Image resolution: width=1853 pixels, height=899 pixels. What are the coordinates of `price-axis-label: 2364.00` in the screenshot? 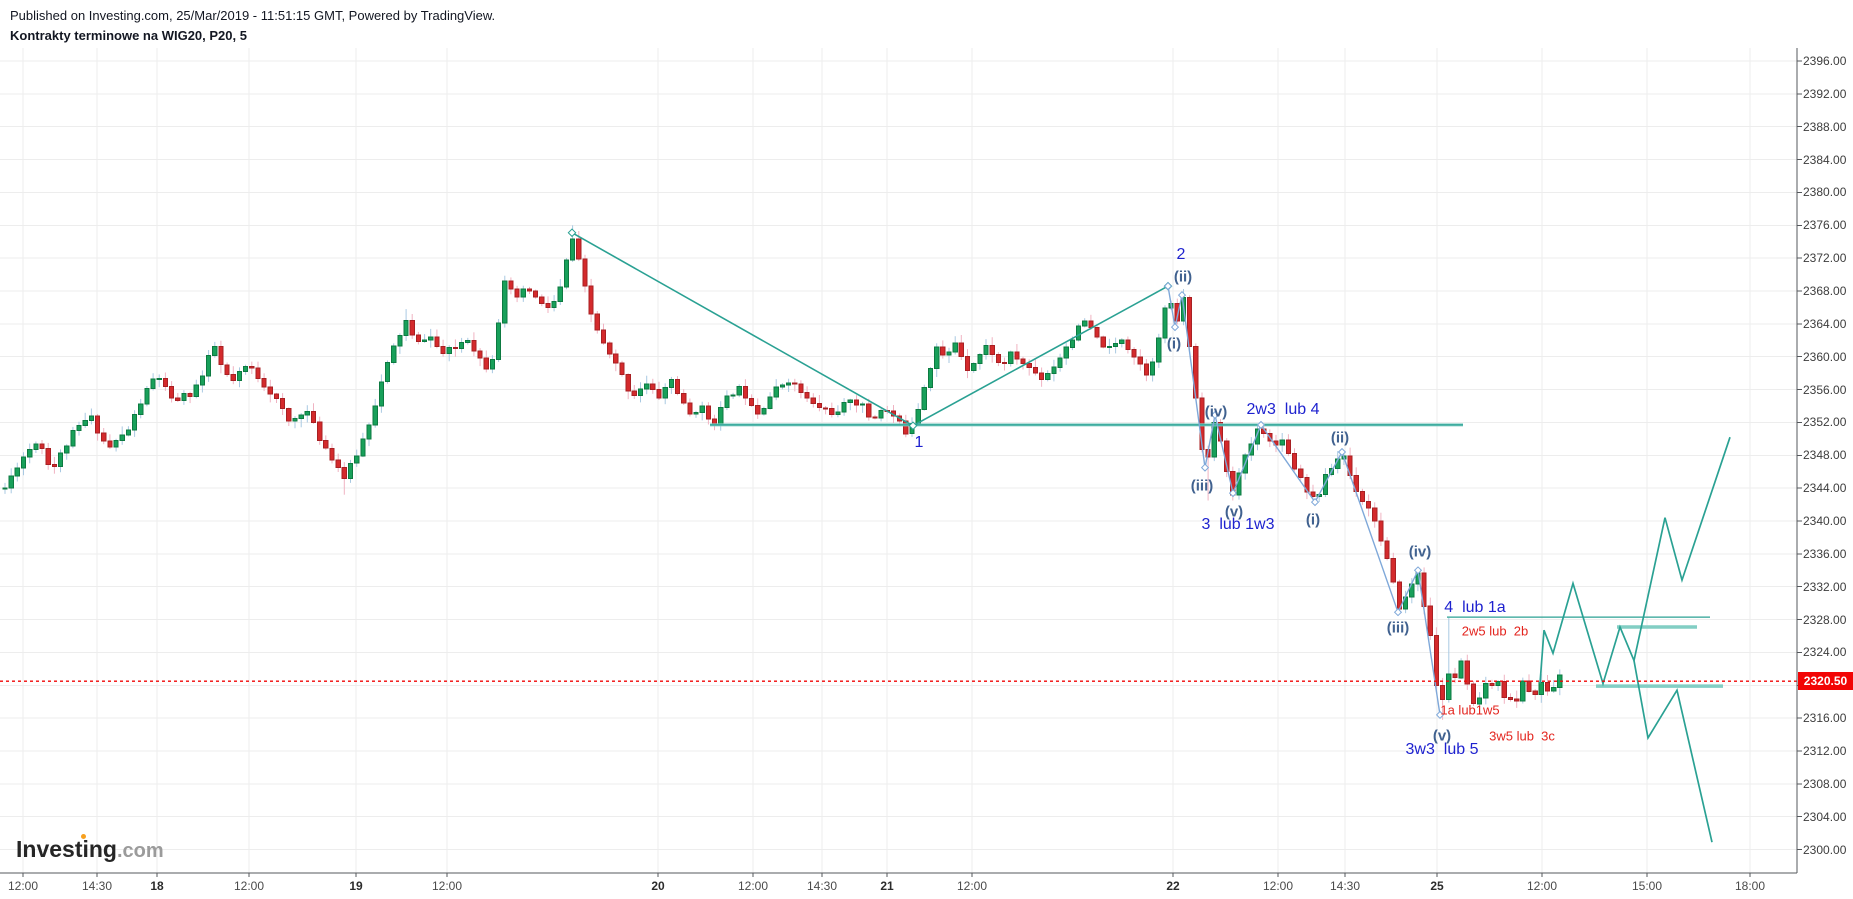 It's located at (1825, 323).